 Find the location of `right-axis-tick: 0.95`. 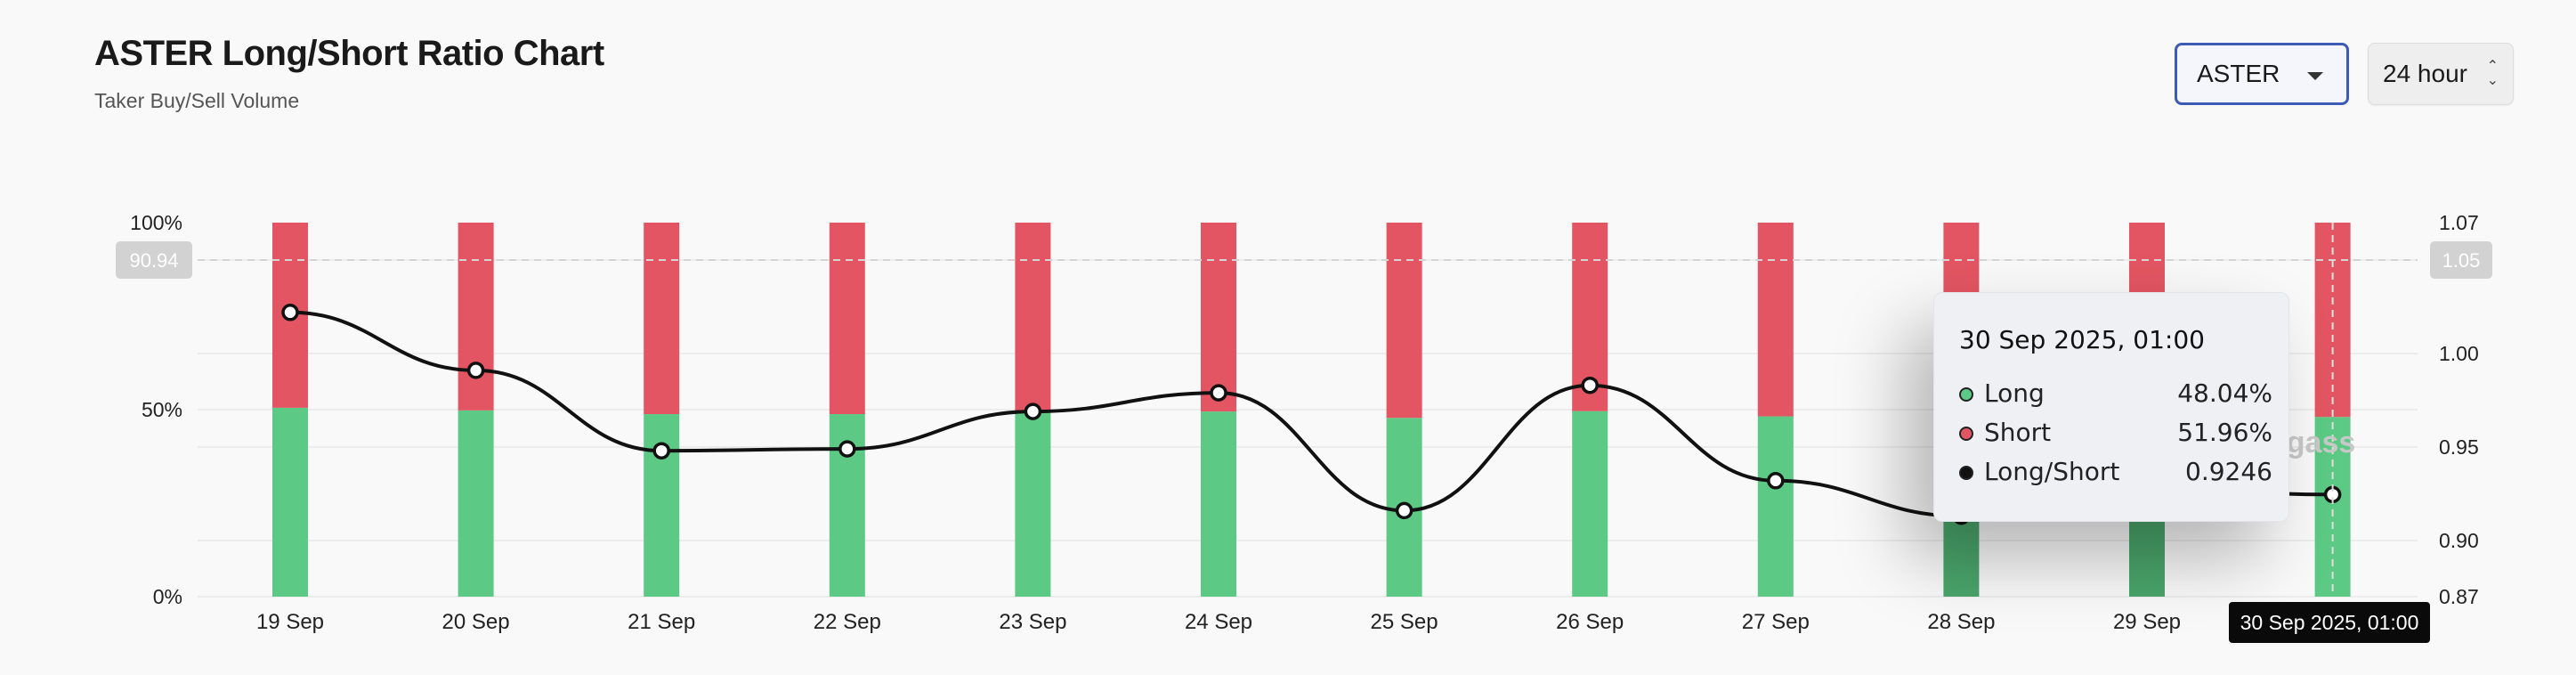

right-axis-tick: 0.95 is located at coordinates (2459, 447).